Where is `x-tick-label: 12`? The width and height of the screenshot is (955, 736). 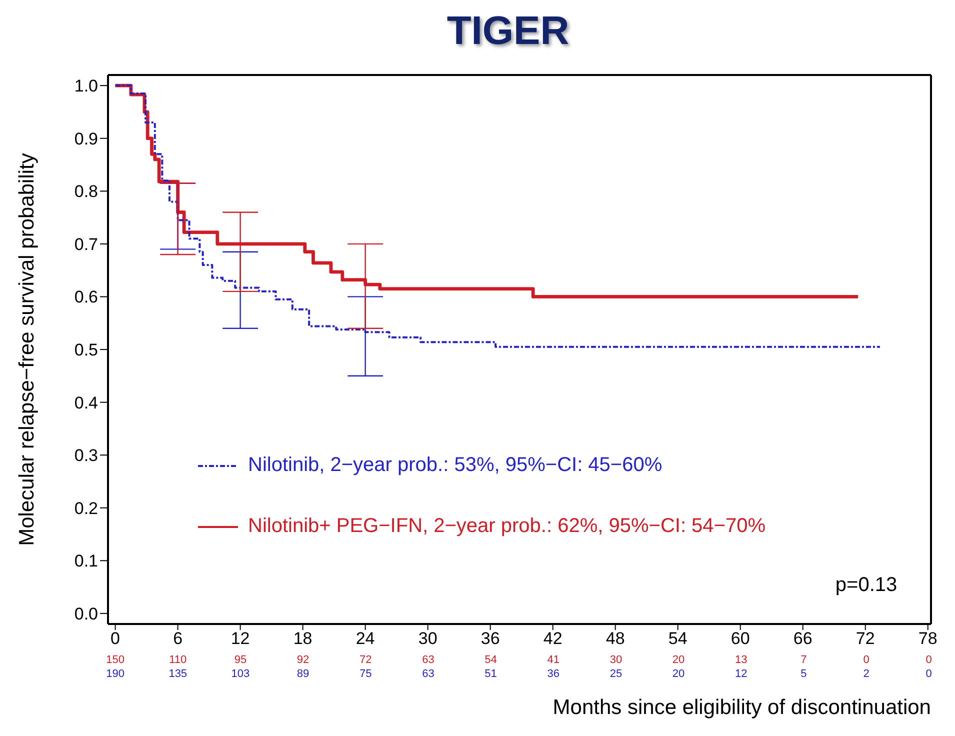
x-tick-label: 12 is located at coordinates (240, 638).